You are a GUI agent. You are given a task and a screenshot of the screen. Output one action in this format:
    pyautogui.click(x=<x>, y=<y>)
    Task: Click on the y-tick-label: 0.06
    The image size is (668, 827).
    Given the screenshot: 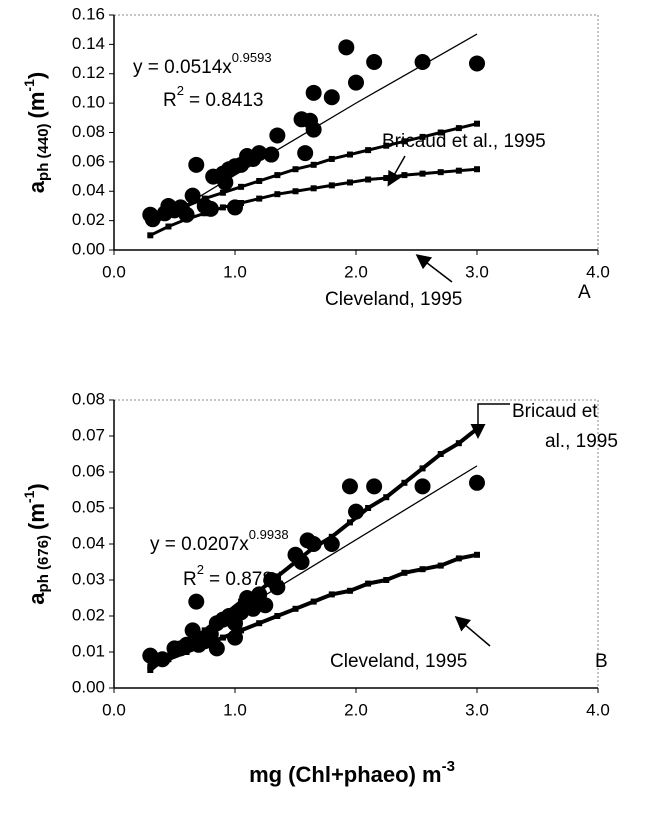 What is the action you would take?
    pyautogui.click(x=88, y=470)
    